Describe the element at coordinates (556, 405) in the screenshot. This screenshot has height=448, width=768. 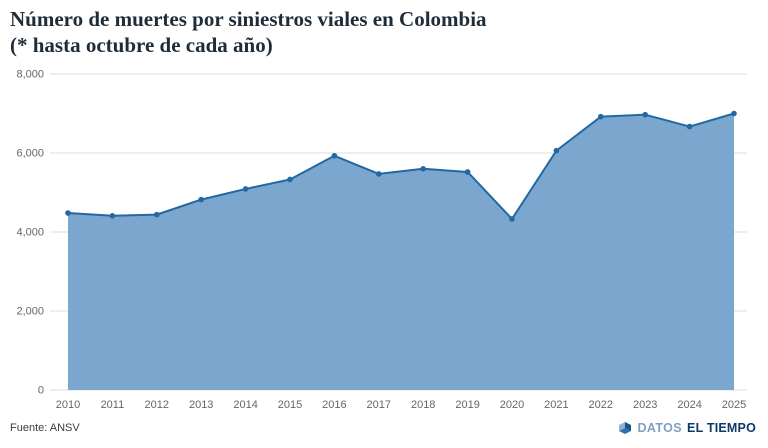
I see `svg-text: 2021` at that location.